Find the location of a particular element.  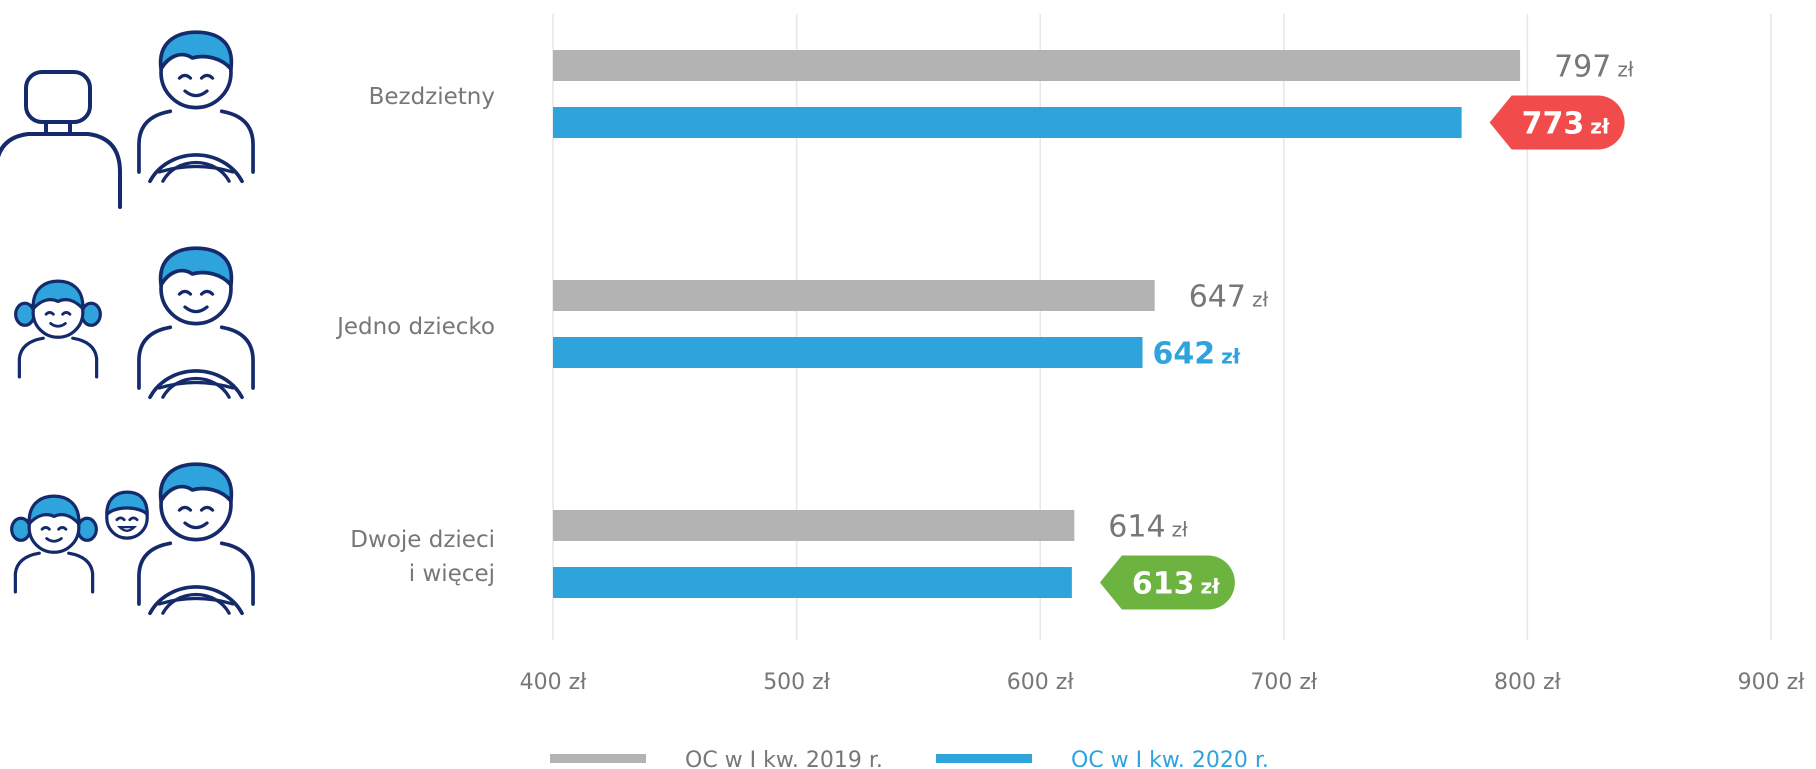

x-tick-label: 500 zł is located at coordinates (797, 682).